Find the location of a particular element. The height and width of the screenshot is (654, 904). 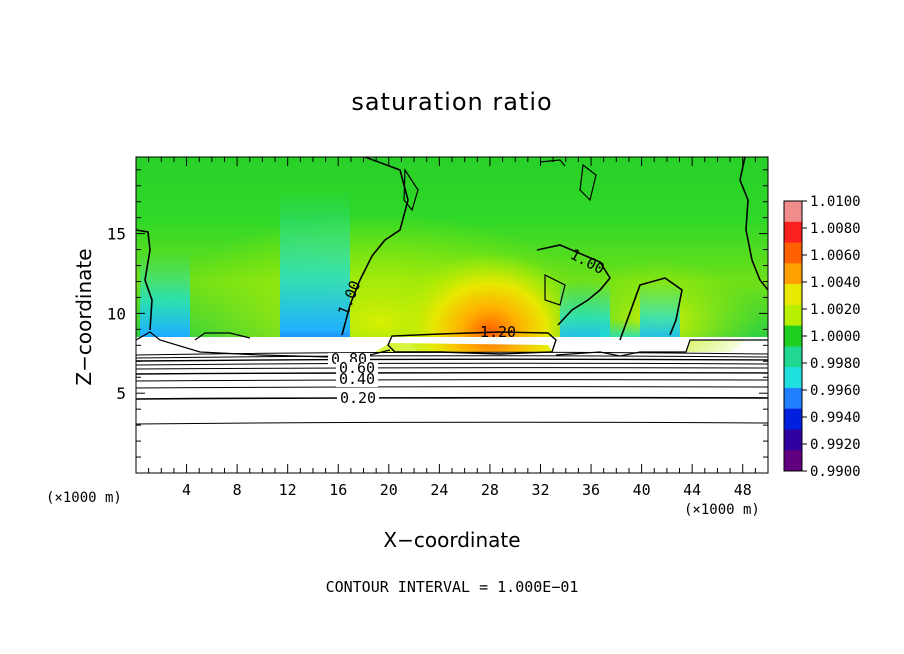

x-tick-label: 20 is located at coordinates (389, 490).